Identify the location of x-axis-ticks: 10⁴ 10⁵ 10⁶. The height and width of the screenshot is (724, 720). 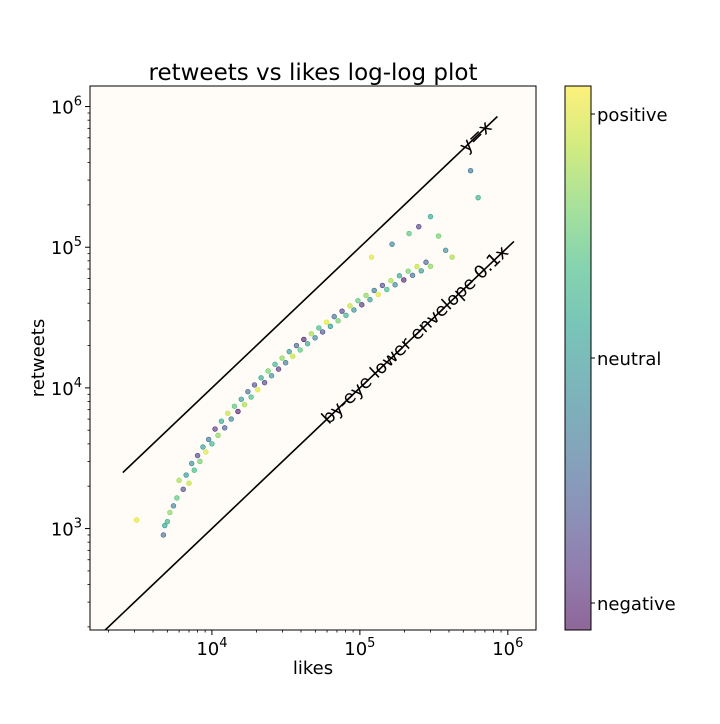
(315, 645).